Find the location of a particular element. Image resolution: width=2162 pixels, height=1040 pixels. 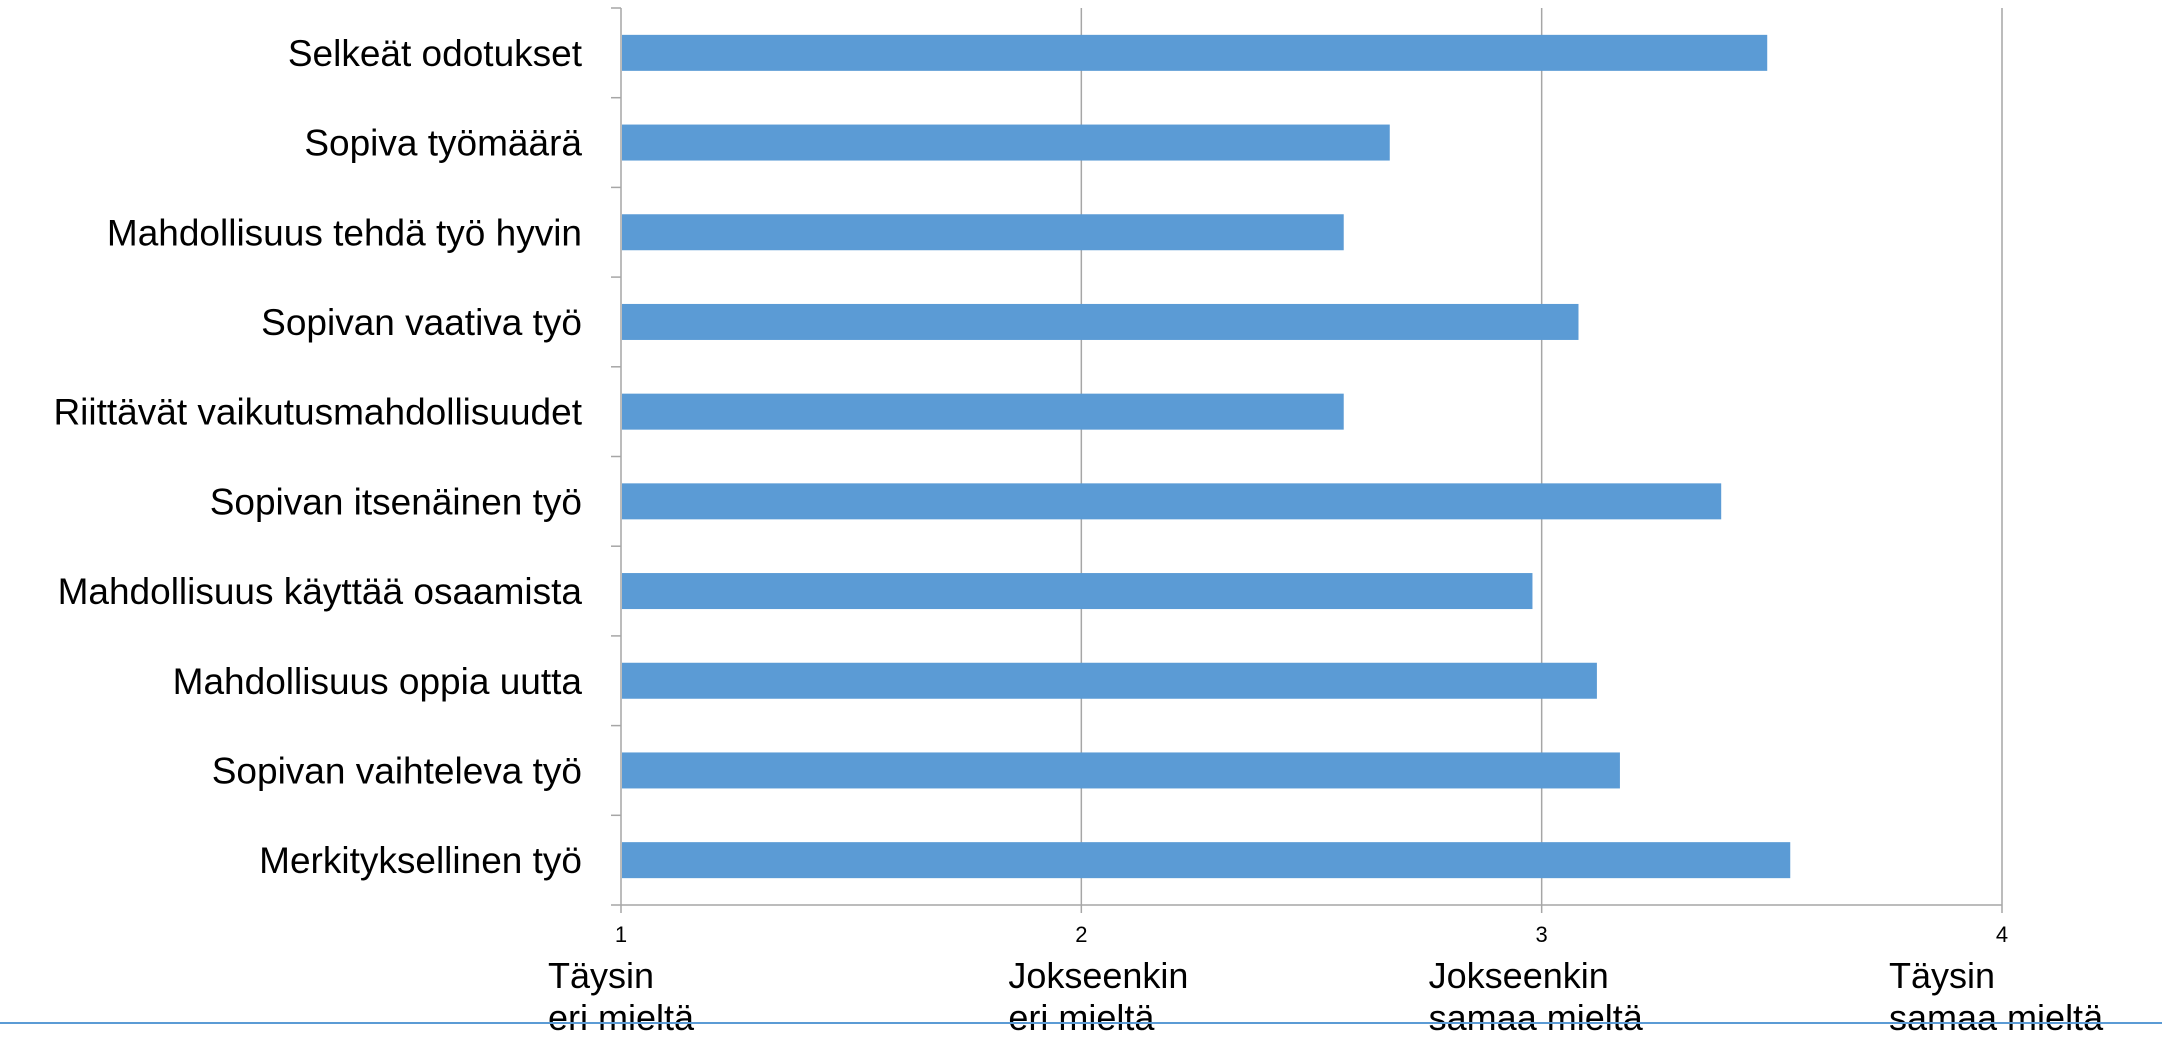

x-tick-label: 2 is located at coordinates (1081, 934).